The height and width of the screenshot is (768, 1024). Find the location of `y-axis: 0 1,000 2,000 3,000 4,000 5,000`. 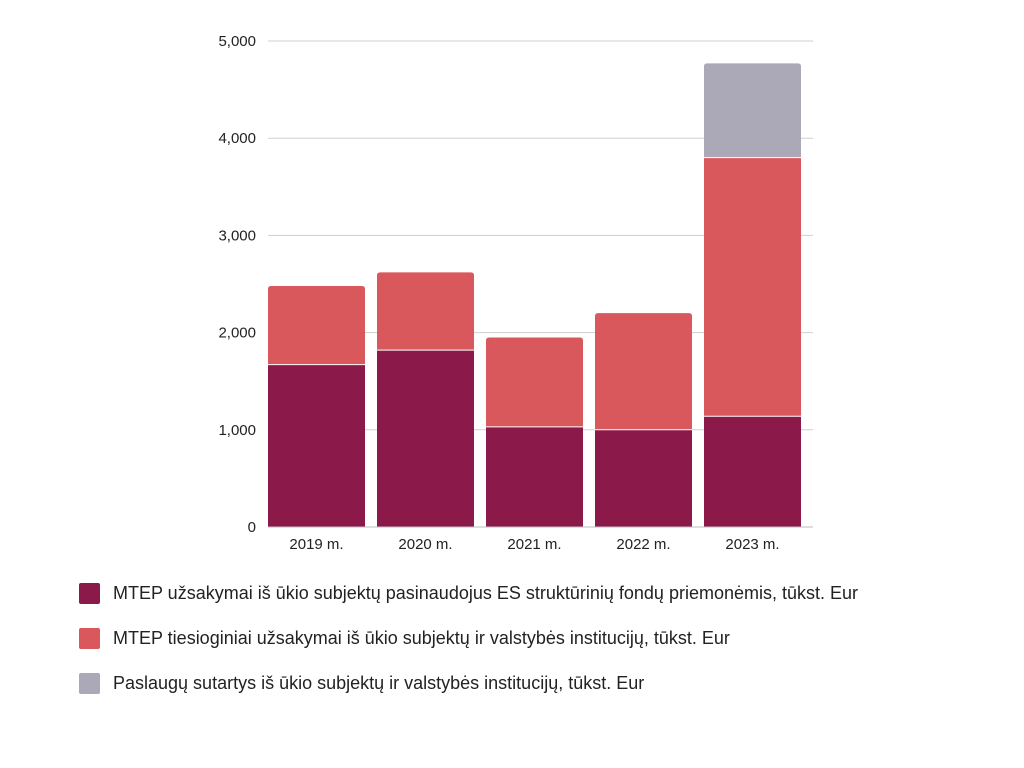

y-axis: 0 1,000 2,000 3,000 4,000 5,000 is located at coordinates (237, 284).